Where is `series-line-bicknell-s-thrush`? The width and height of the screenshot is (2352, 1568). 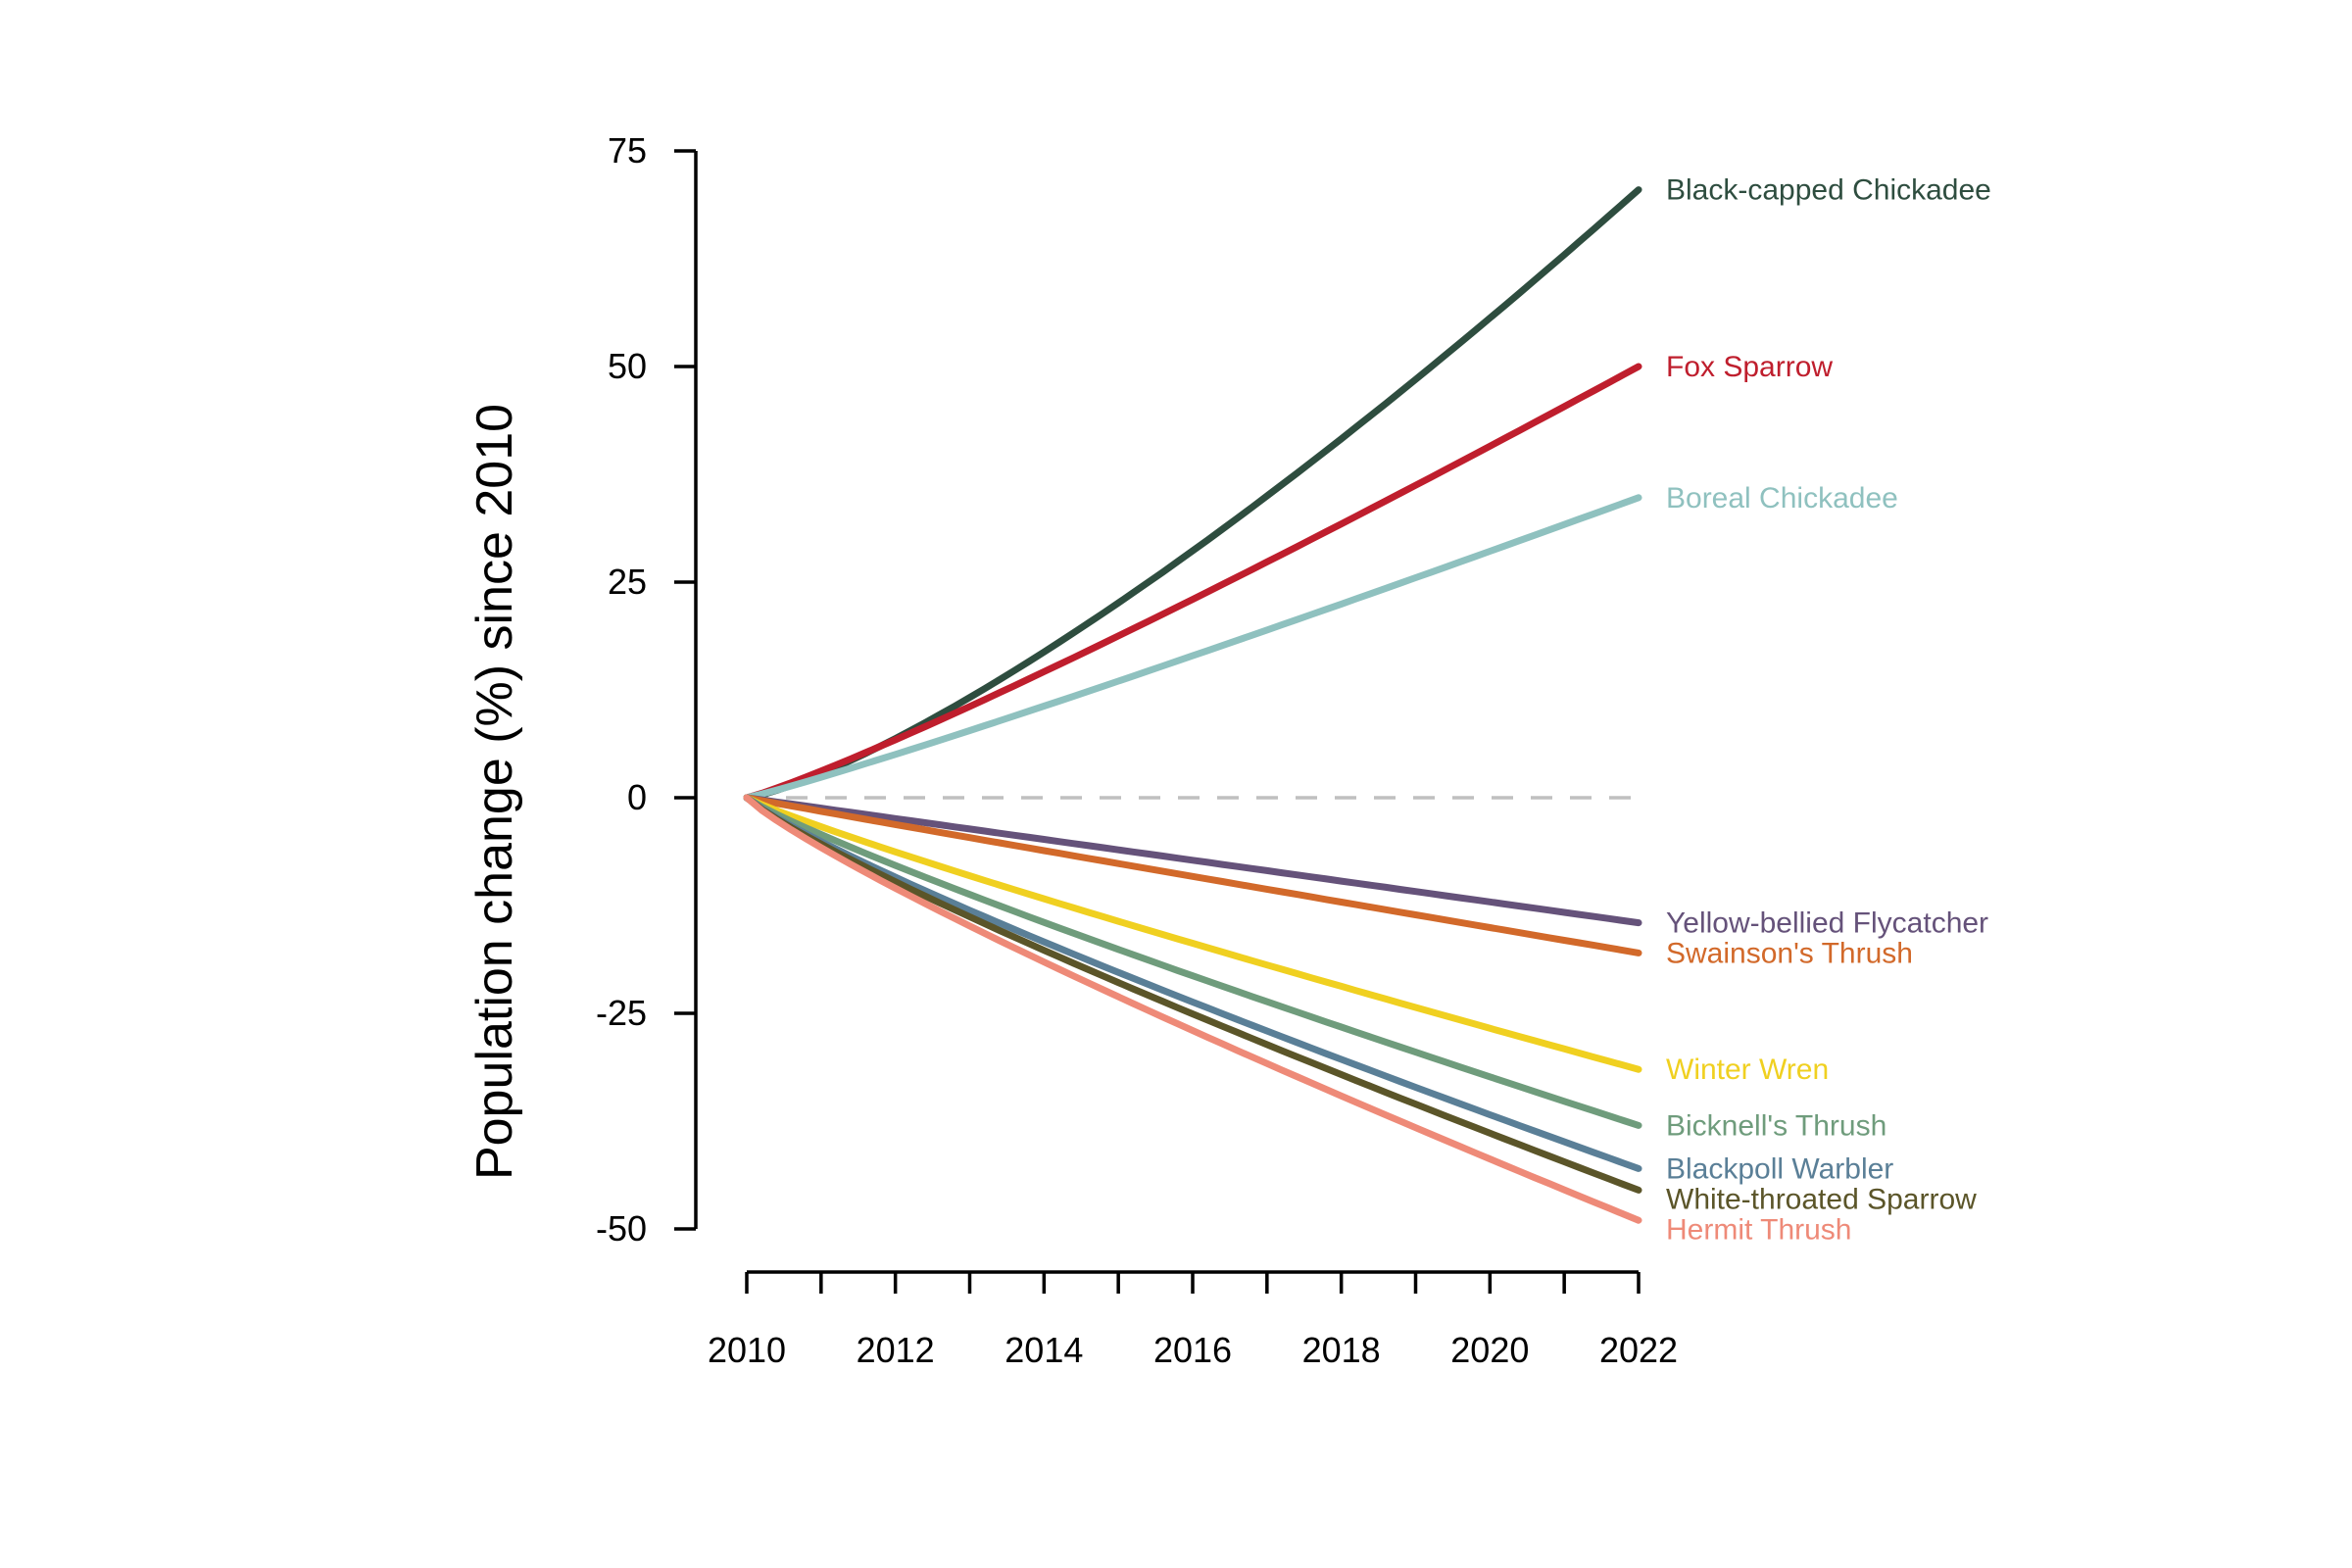
series-line-bicknell-s-thrush is located at coordinates (1192, 961).